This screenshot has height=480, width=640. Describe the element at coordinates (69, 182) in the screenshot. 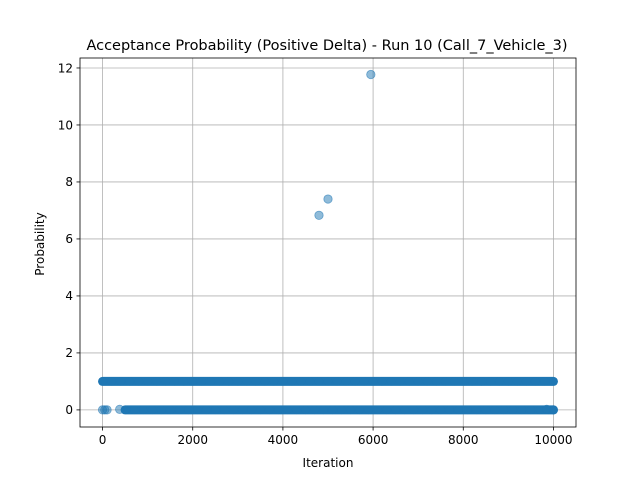

I see `y-tick-label: 8` at that location.